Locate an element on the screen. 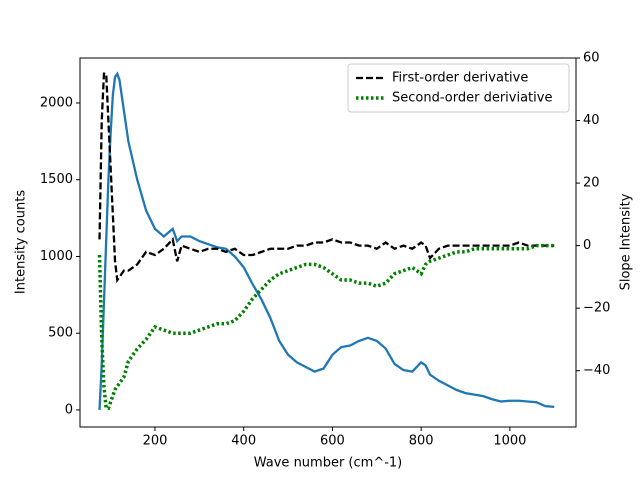 The width and height of the screenshot is (640, 480). x-tick-label: 600 is located at coordinates (332, 441).